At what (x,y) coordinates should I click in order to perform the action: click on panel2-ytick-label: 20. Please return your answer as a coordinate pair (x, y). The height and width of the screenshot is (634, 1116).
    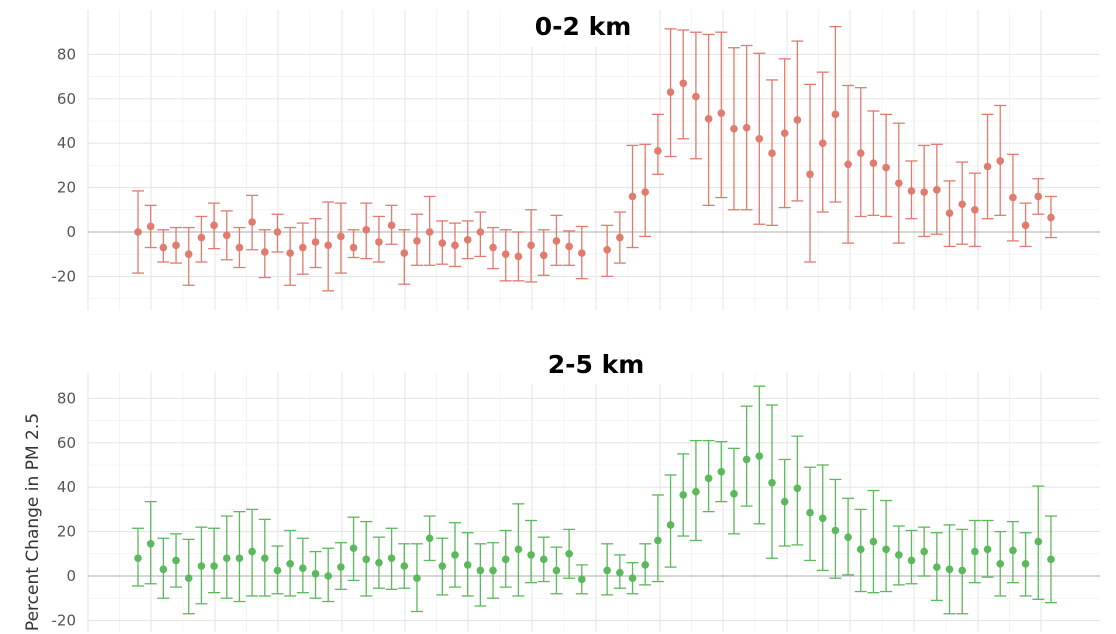
    Looking at the image, I should click on (66, 532).